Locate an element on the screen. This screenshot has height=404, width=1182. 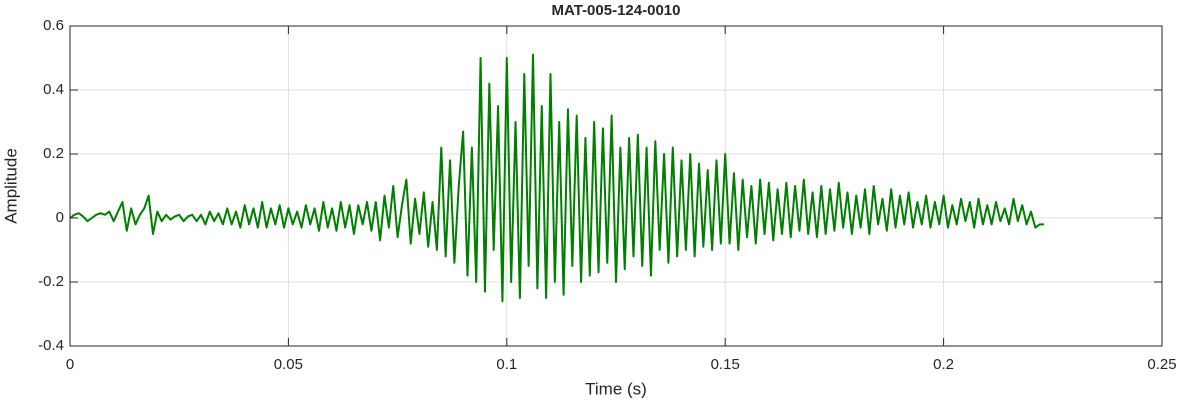
y-tick-label: 0 is located at coordinates (60, 217).